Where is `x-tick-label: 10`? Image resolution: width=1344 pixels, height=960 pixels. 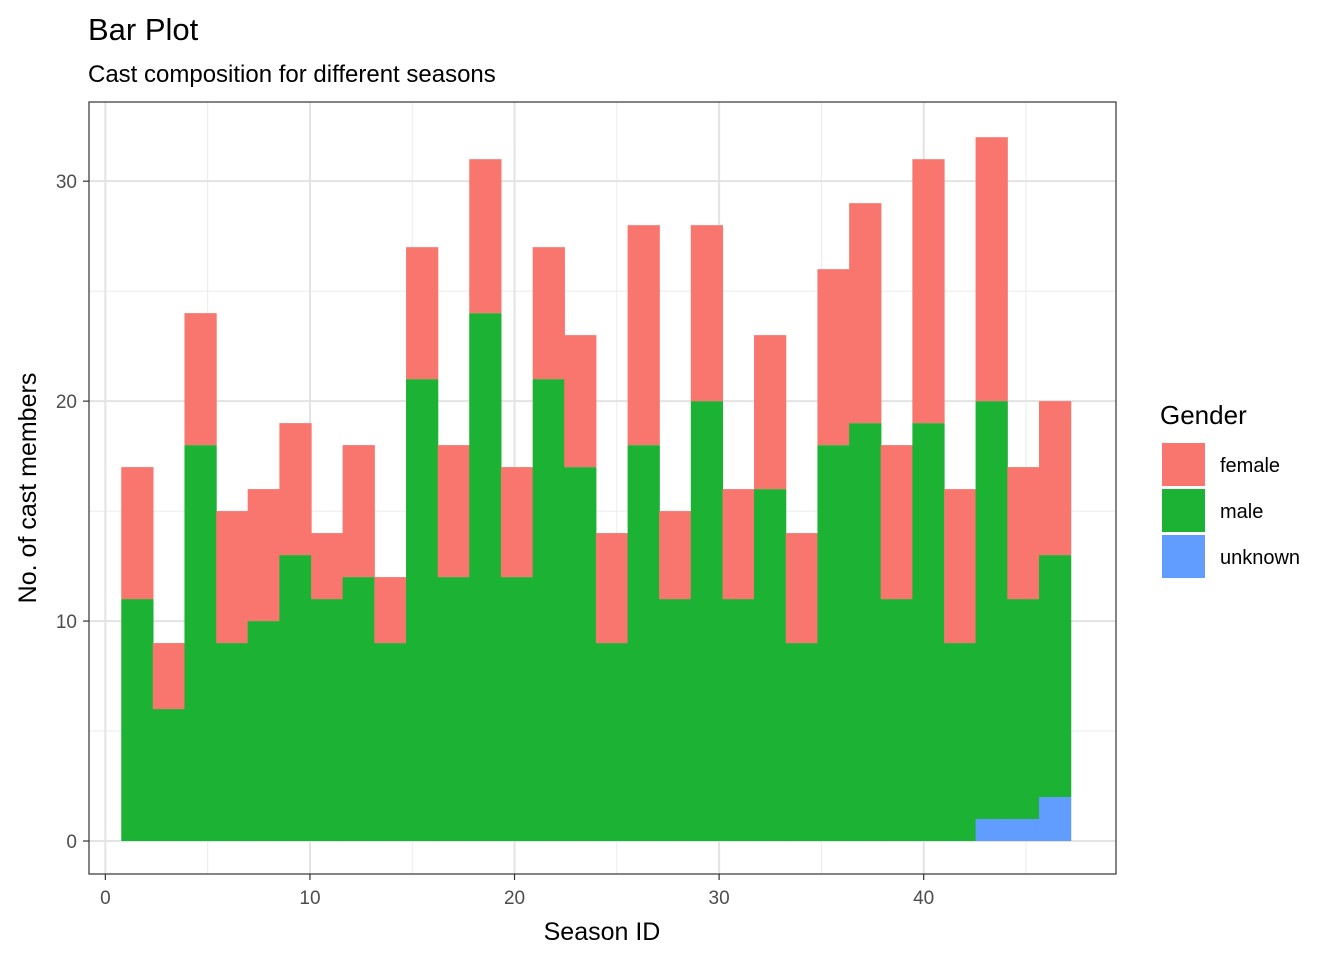 x-tick-label: 10 is located at coordinates (309, 898).